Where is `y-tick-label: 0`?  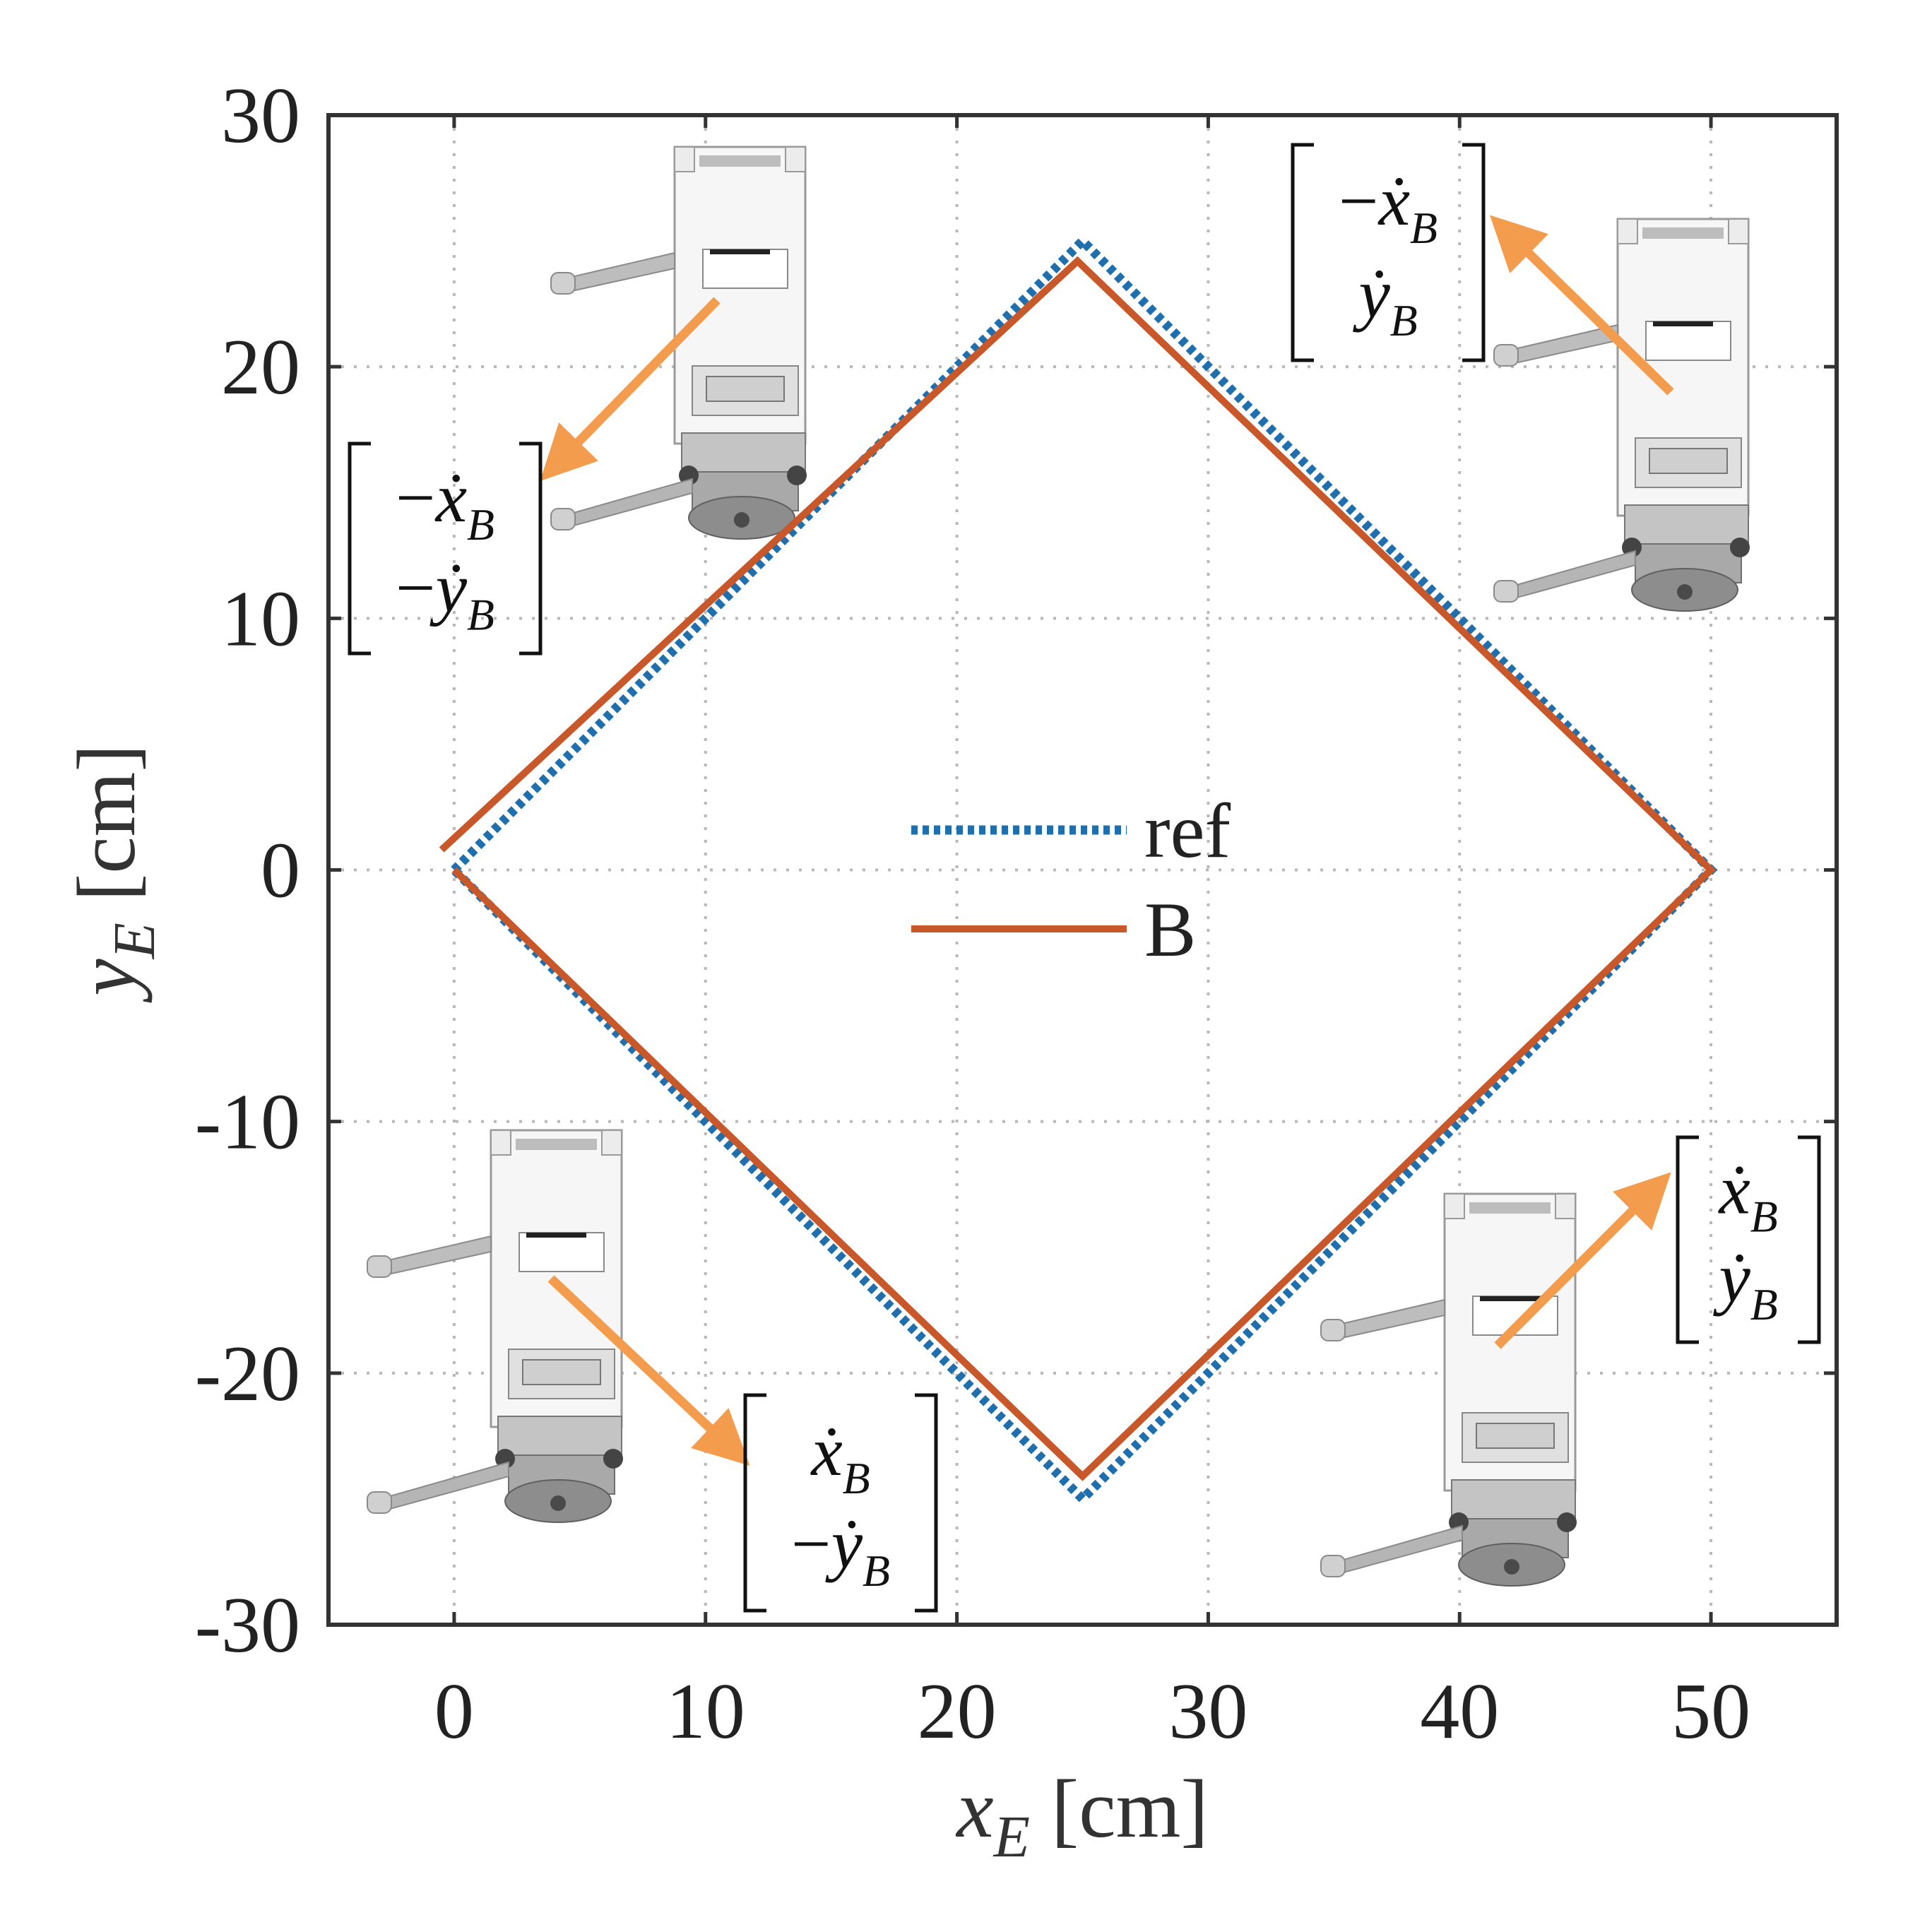
y-tick-label: 0 is located at coordinates (280, 871).